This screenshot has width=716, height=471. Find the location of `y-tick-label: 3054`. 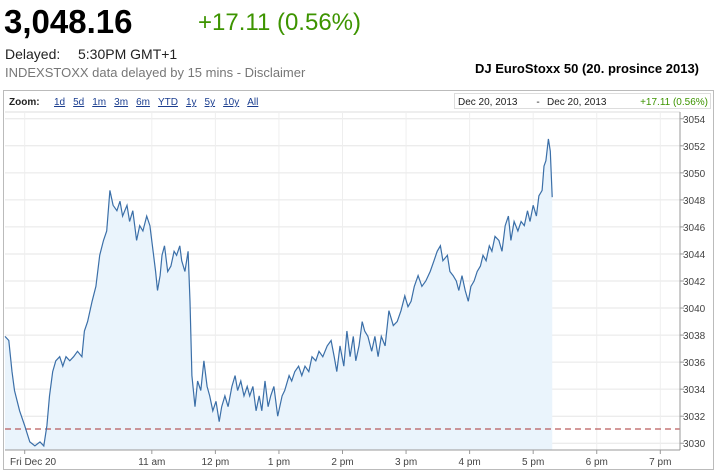

y-tick-label: 3054 is located at coordinates (694, 120).